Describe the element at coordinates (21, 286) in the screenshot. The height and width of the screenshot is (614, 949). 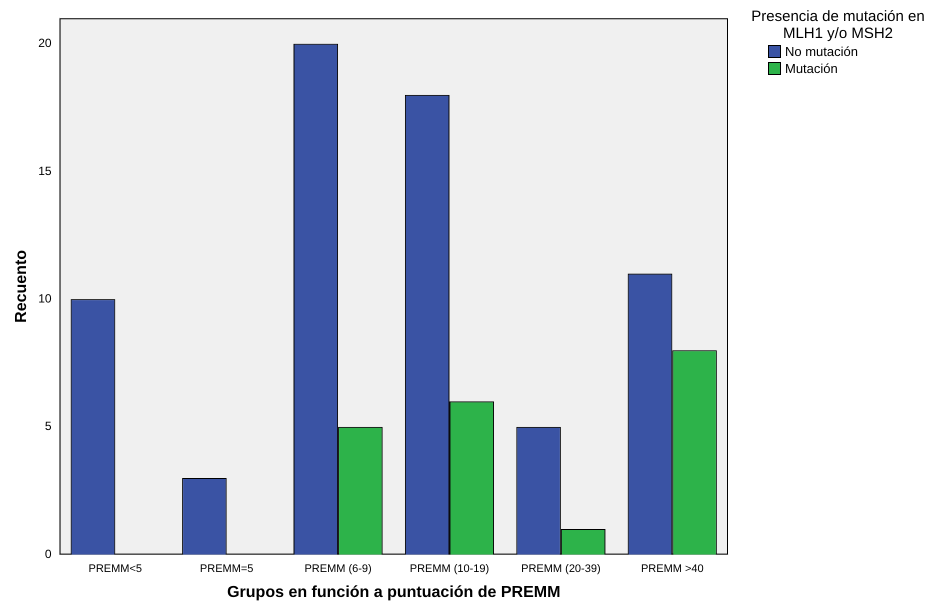
I see `y-axis-title: Recuento` at that location.